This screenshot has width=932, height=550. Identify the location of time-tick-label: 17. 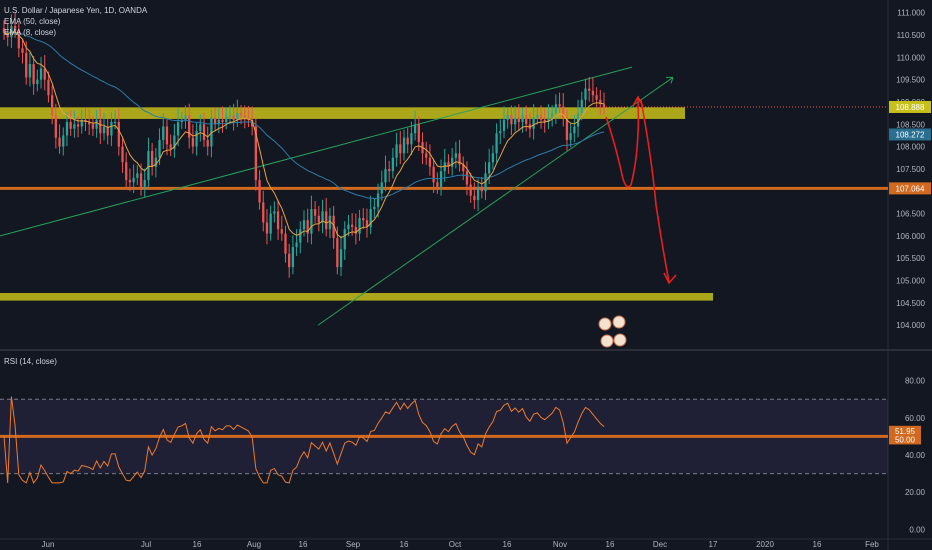
(713, 544).